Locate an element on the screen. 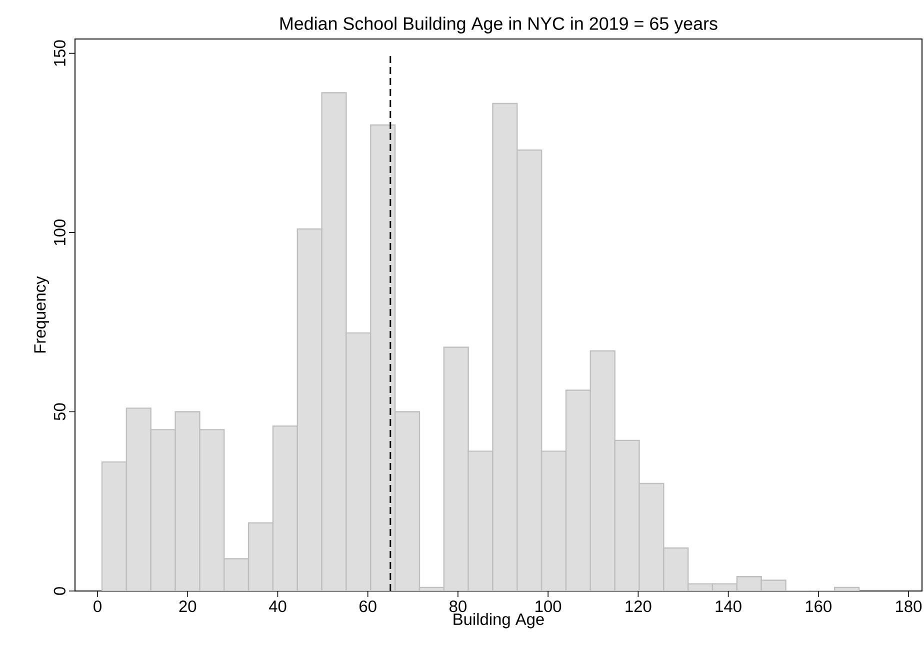 Image resolution: width=924 pixels, height=656 pixels. x-tick-label: 0 is located at coordinates (98, 606).